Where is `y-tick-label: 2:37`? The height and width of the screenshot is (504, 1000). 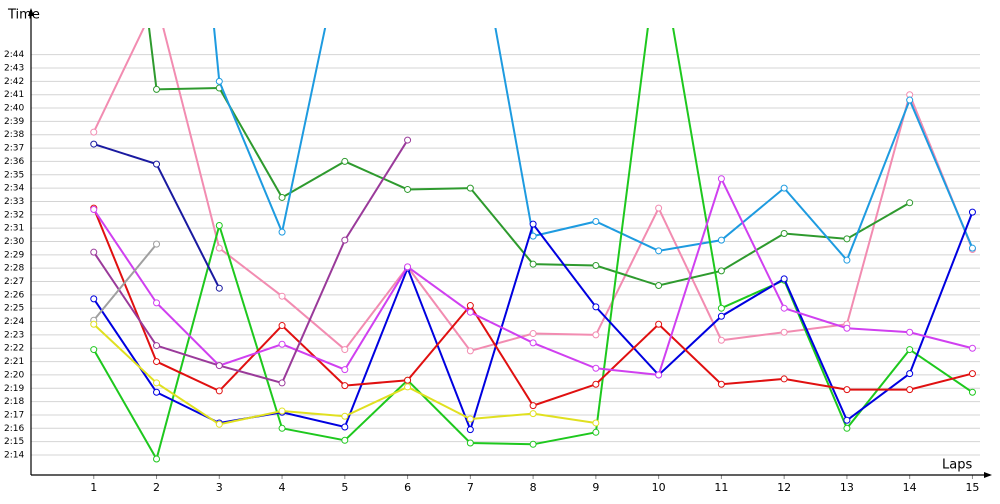
y-tick-label: 2:37 is located at coordinates (14, 149).